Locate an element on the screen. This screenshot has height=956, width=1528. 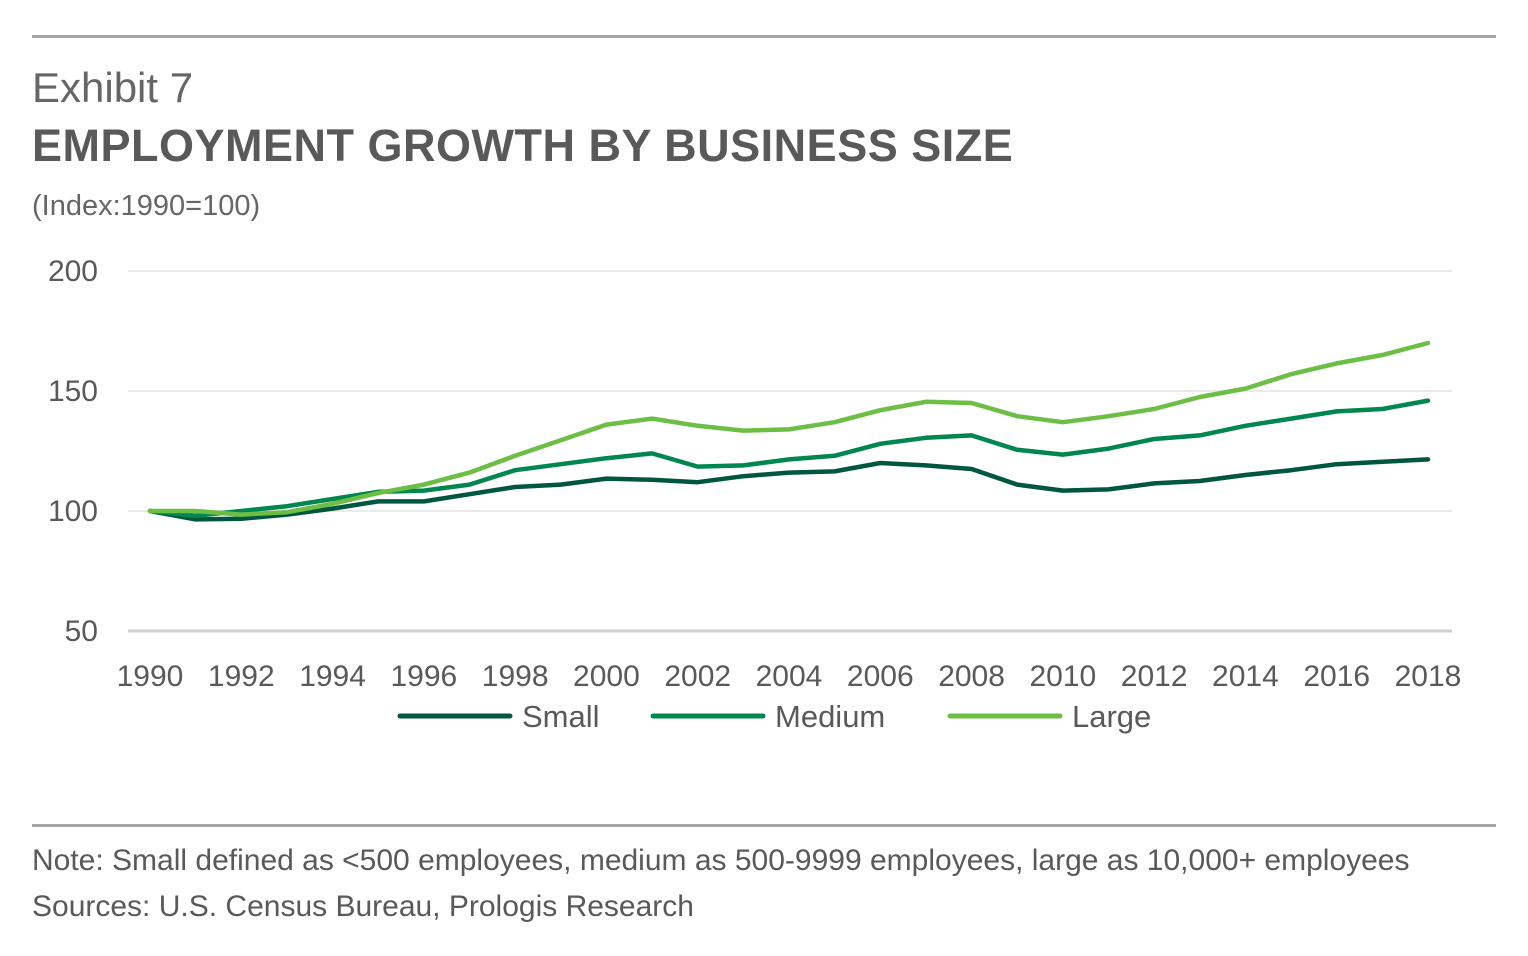
x-tick-label: 2018 is located at coordinates (1428, 676).